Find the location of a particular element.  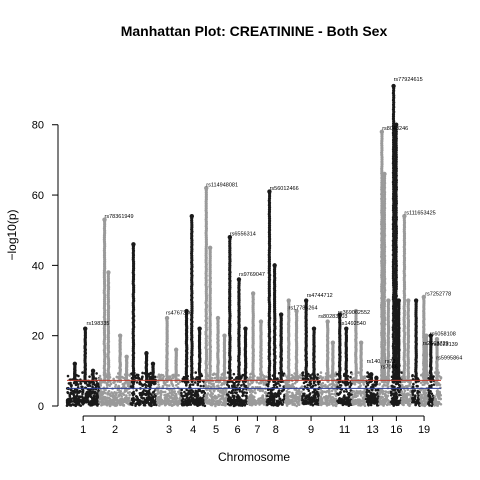

chromosome-7-points is located at coordinates (238, 321).